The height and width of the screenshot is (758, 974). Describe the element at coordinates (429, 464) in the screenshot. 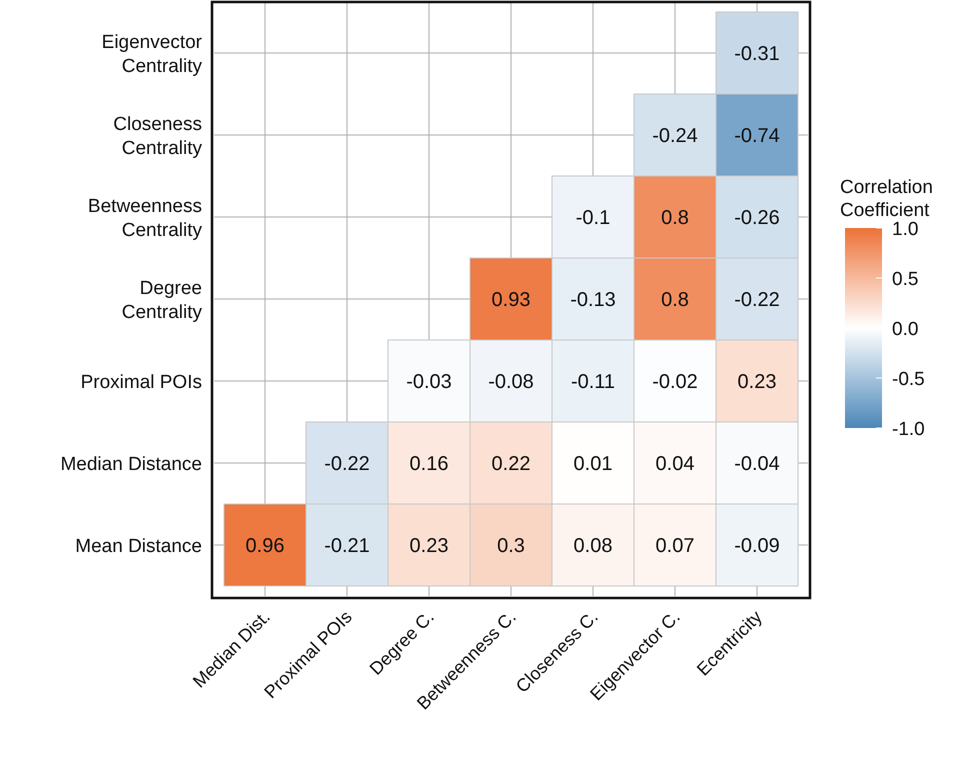

I see `data-label: 0.16` at that location.